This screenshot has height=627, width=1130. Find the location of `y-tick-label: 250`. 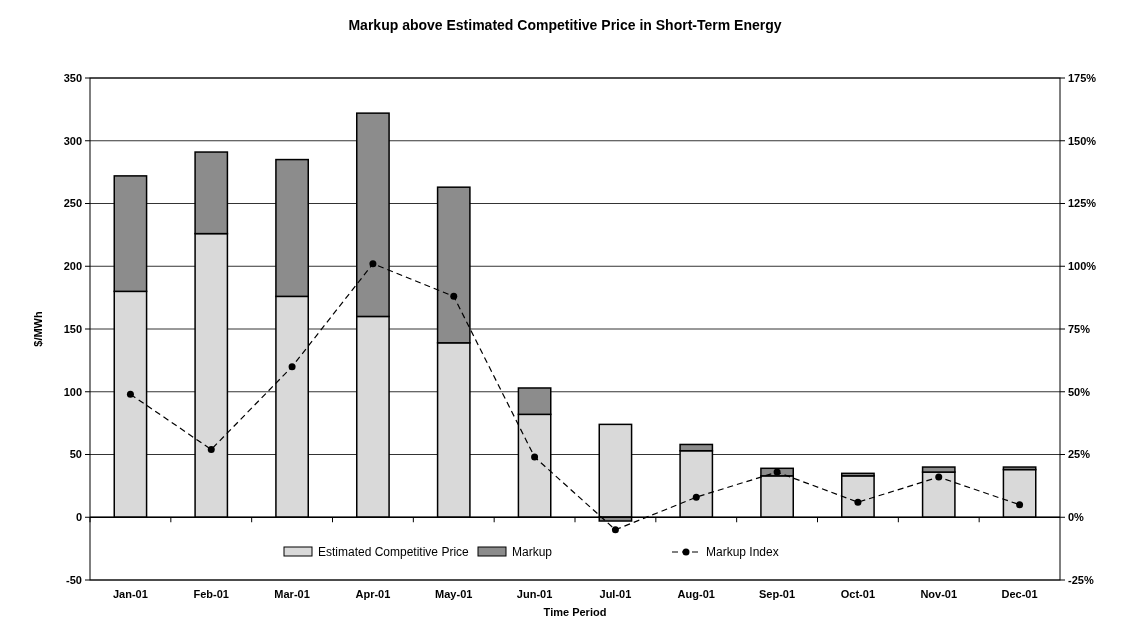

y-tick-label: 250 is located at coordinates (72, 203).